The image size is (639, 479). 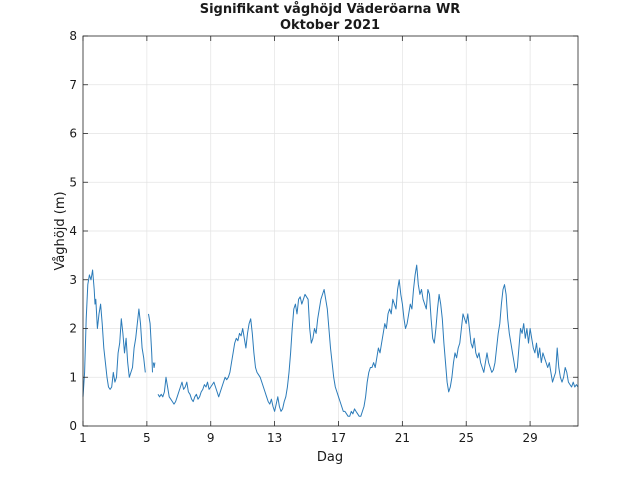 What do you see at coordinates (211, 438) in the screenshot?
I see `x-tick-label-2: 9` at bounding box center [211, 438].